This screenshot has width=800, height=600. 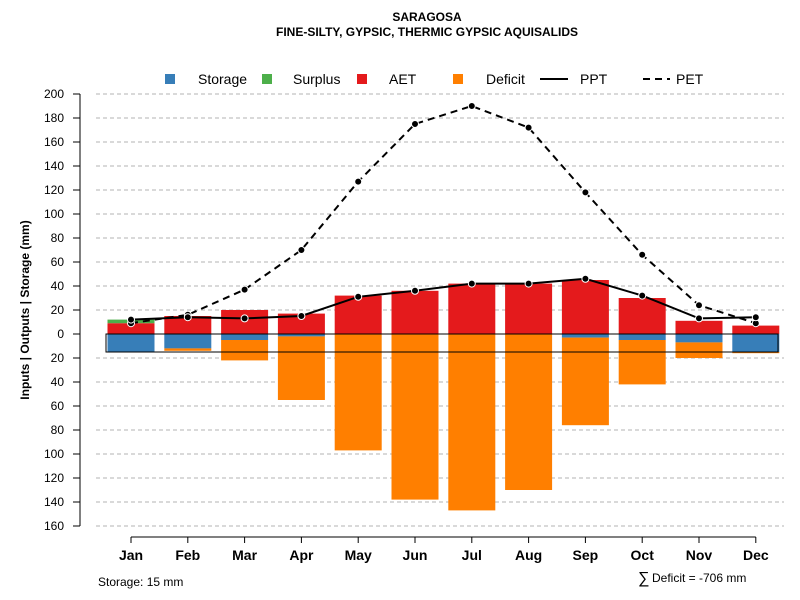 I want to click on y-tick-label: 60, so click(x=58, y=406).